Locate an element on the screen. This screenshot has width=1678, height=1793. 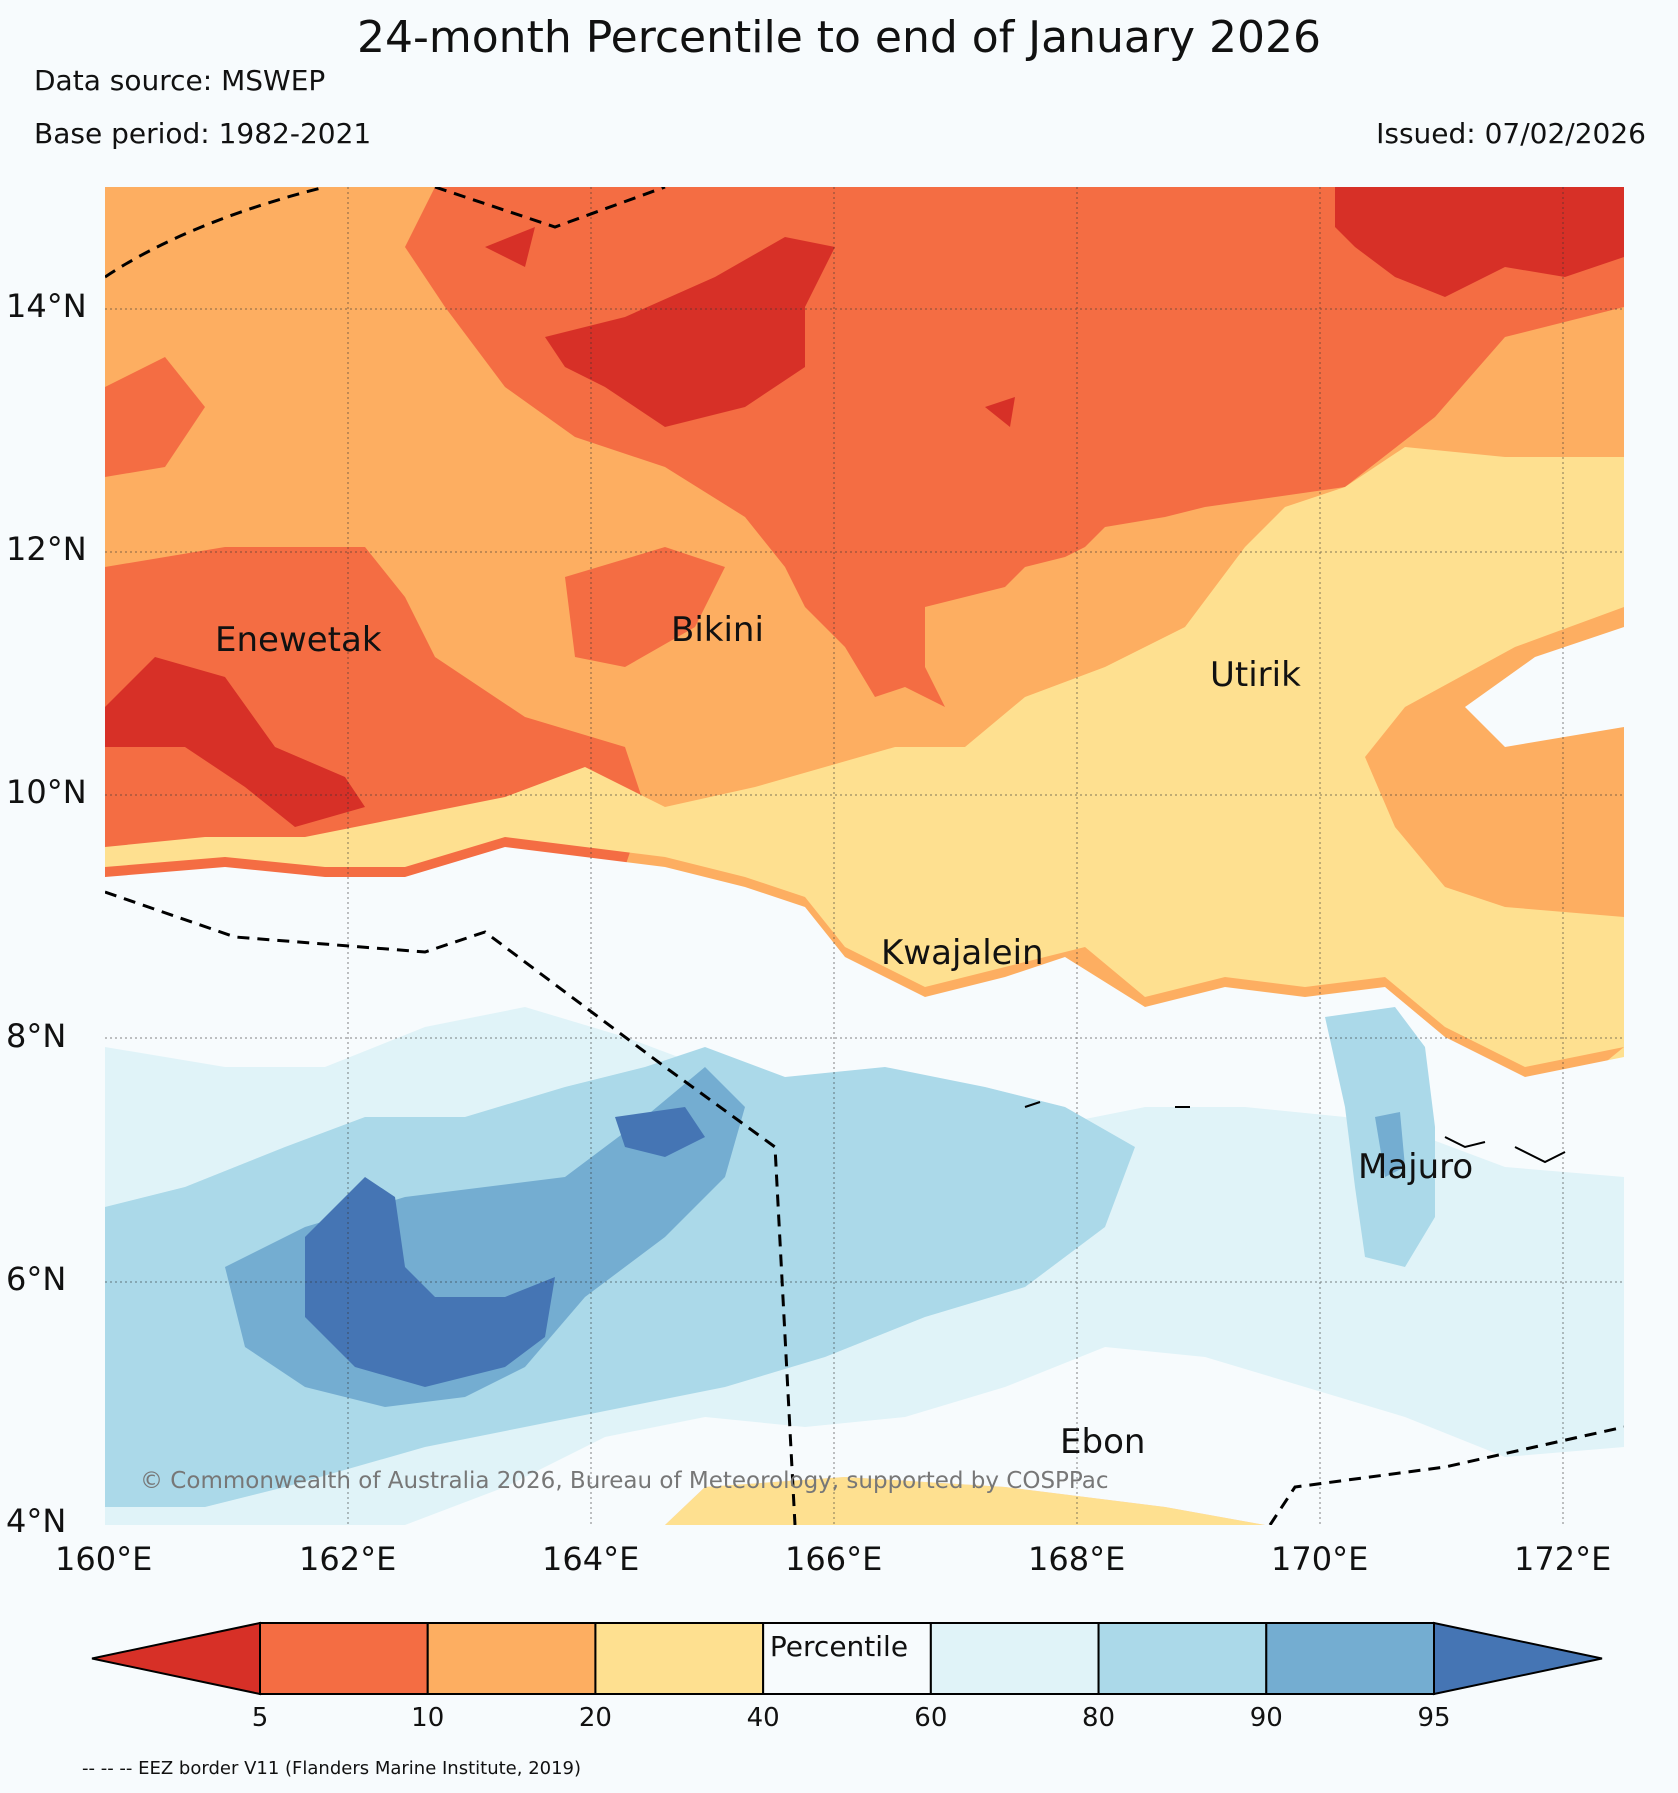
y-tick-label: 6°N is located at coordinates (36, 1279).